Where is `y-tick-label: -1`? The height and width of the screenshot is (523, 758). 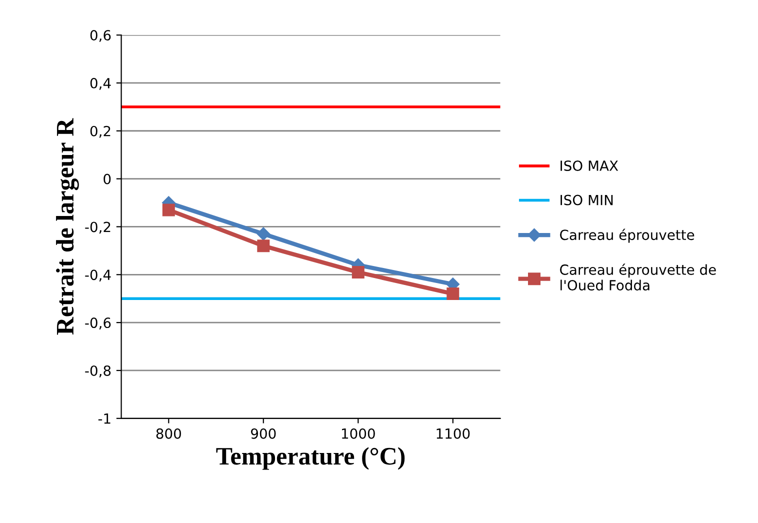 y-tick-label: -1 is located at coordinates (104, 419).